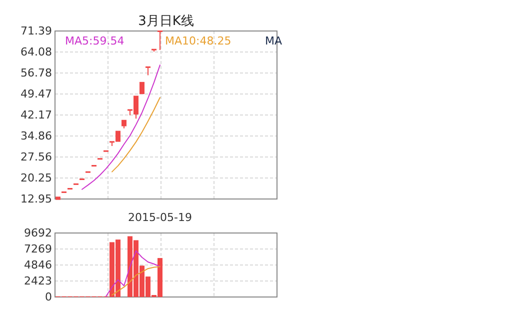 The width and height of the screenshot is (505, 330). What do you see at coordinates (36, 94) in the screenshot?
I see `y-tick-label: 49.47` at bounding box center [36, 94].